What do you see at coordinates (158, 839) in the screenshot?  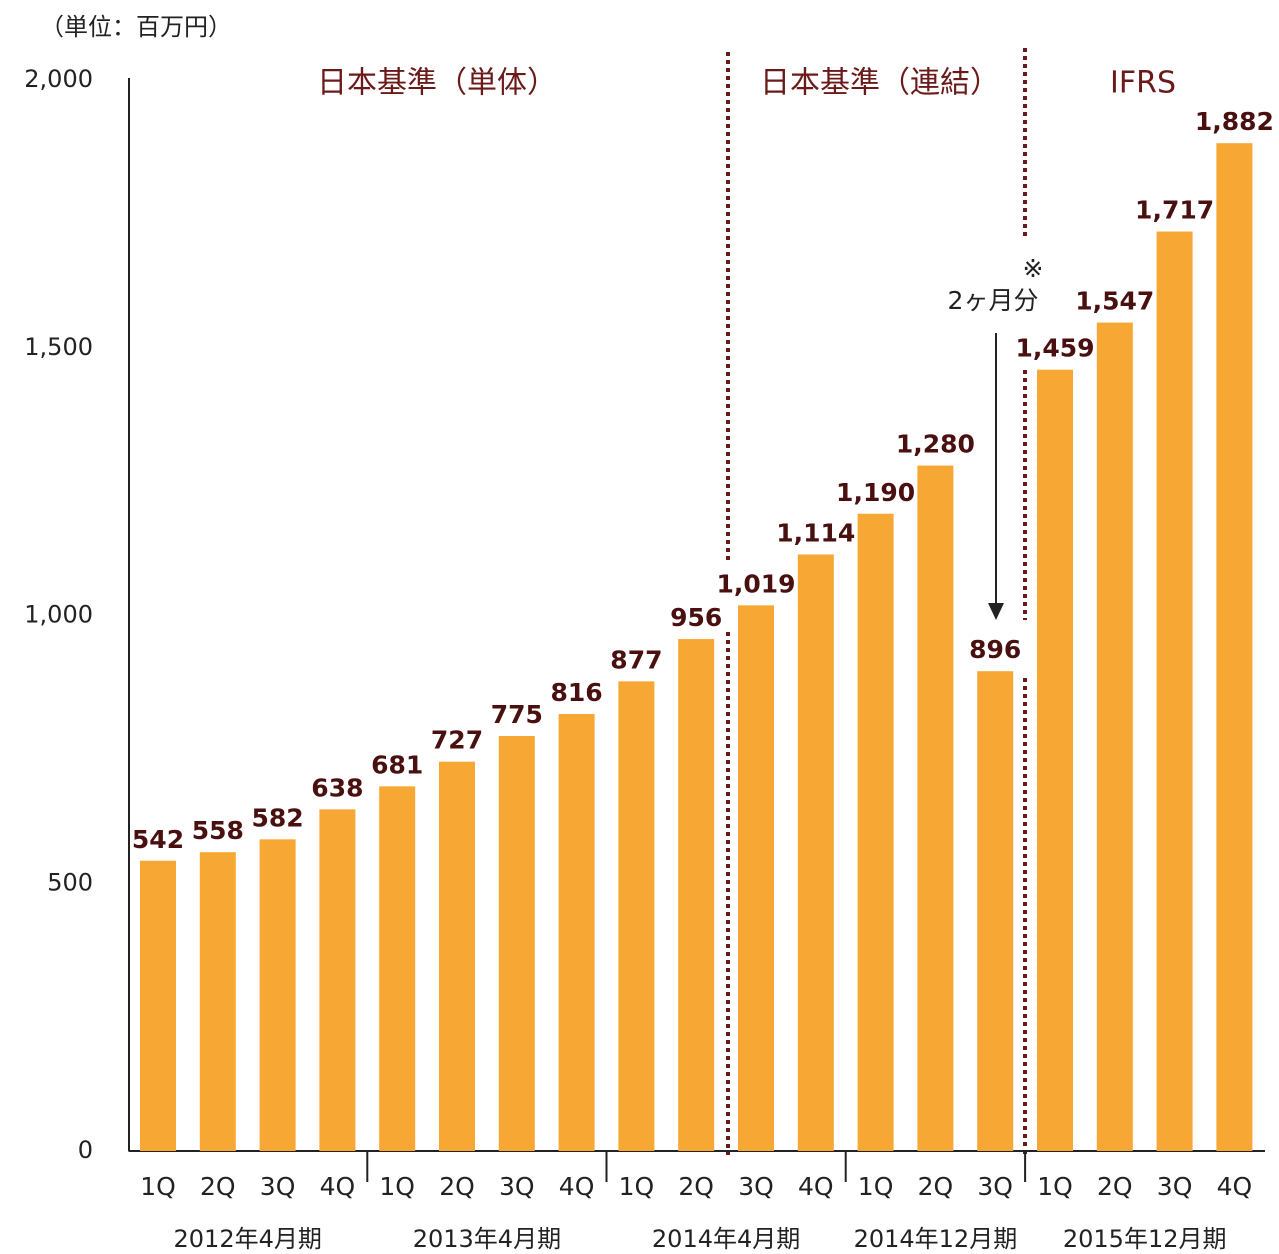 I see `value-label: 542` at bounding box center [158, 839].